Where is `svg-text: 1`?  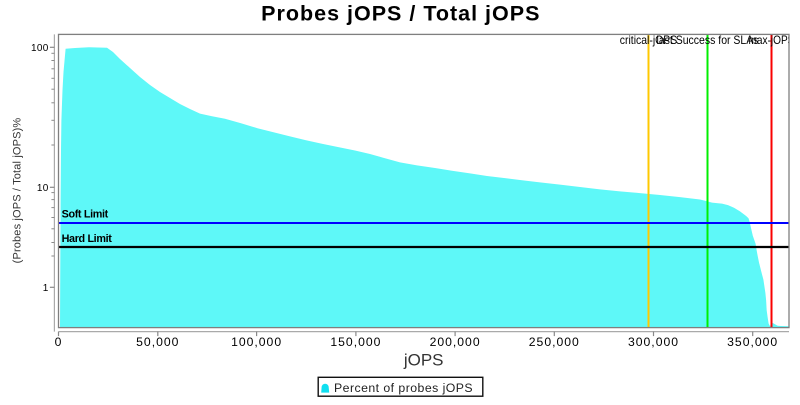
svg-text: 1 is located at coordinates (46, 288).